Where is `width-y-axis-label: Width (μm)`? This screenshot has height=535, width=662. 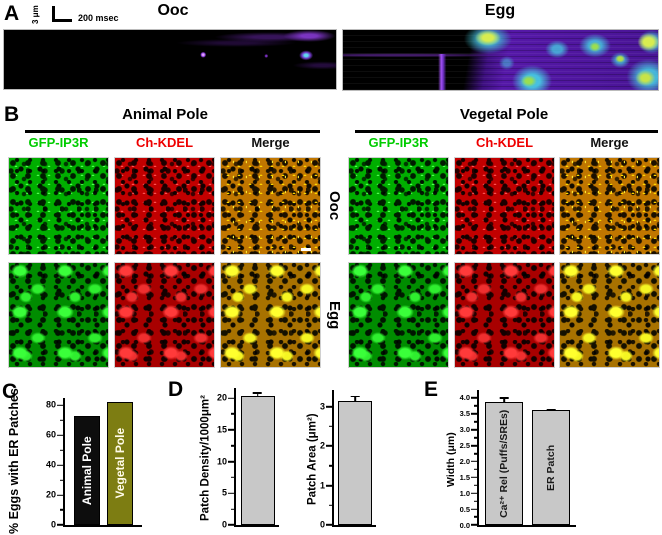
width-y-axis-label: Width (μm) is located at coordinates (451, 459).